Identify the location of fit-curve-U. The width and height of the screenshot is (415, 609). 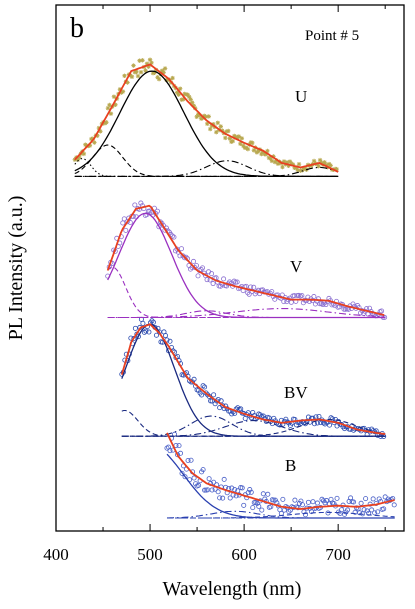
(206, 118).